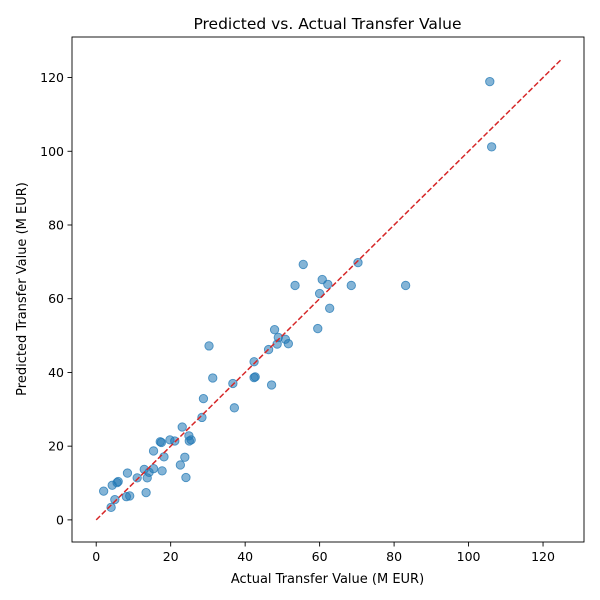  What do you see at coordinates (22, 289) in the screenshot?
I see `y-axis-label: Predicted Transfer Value (M EUR)` at bounding box center [22, 289].